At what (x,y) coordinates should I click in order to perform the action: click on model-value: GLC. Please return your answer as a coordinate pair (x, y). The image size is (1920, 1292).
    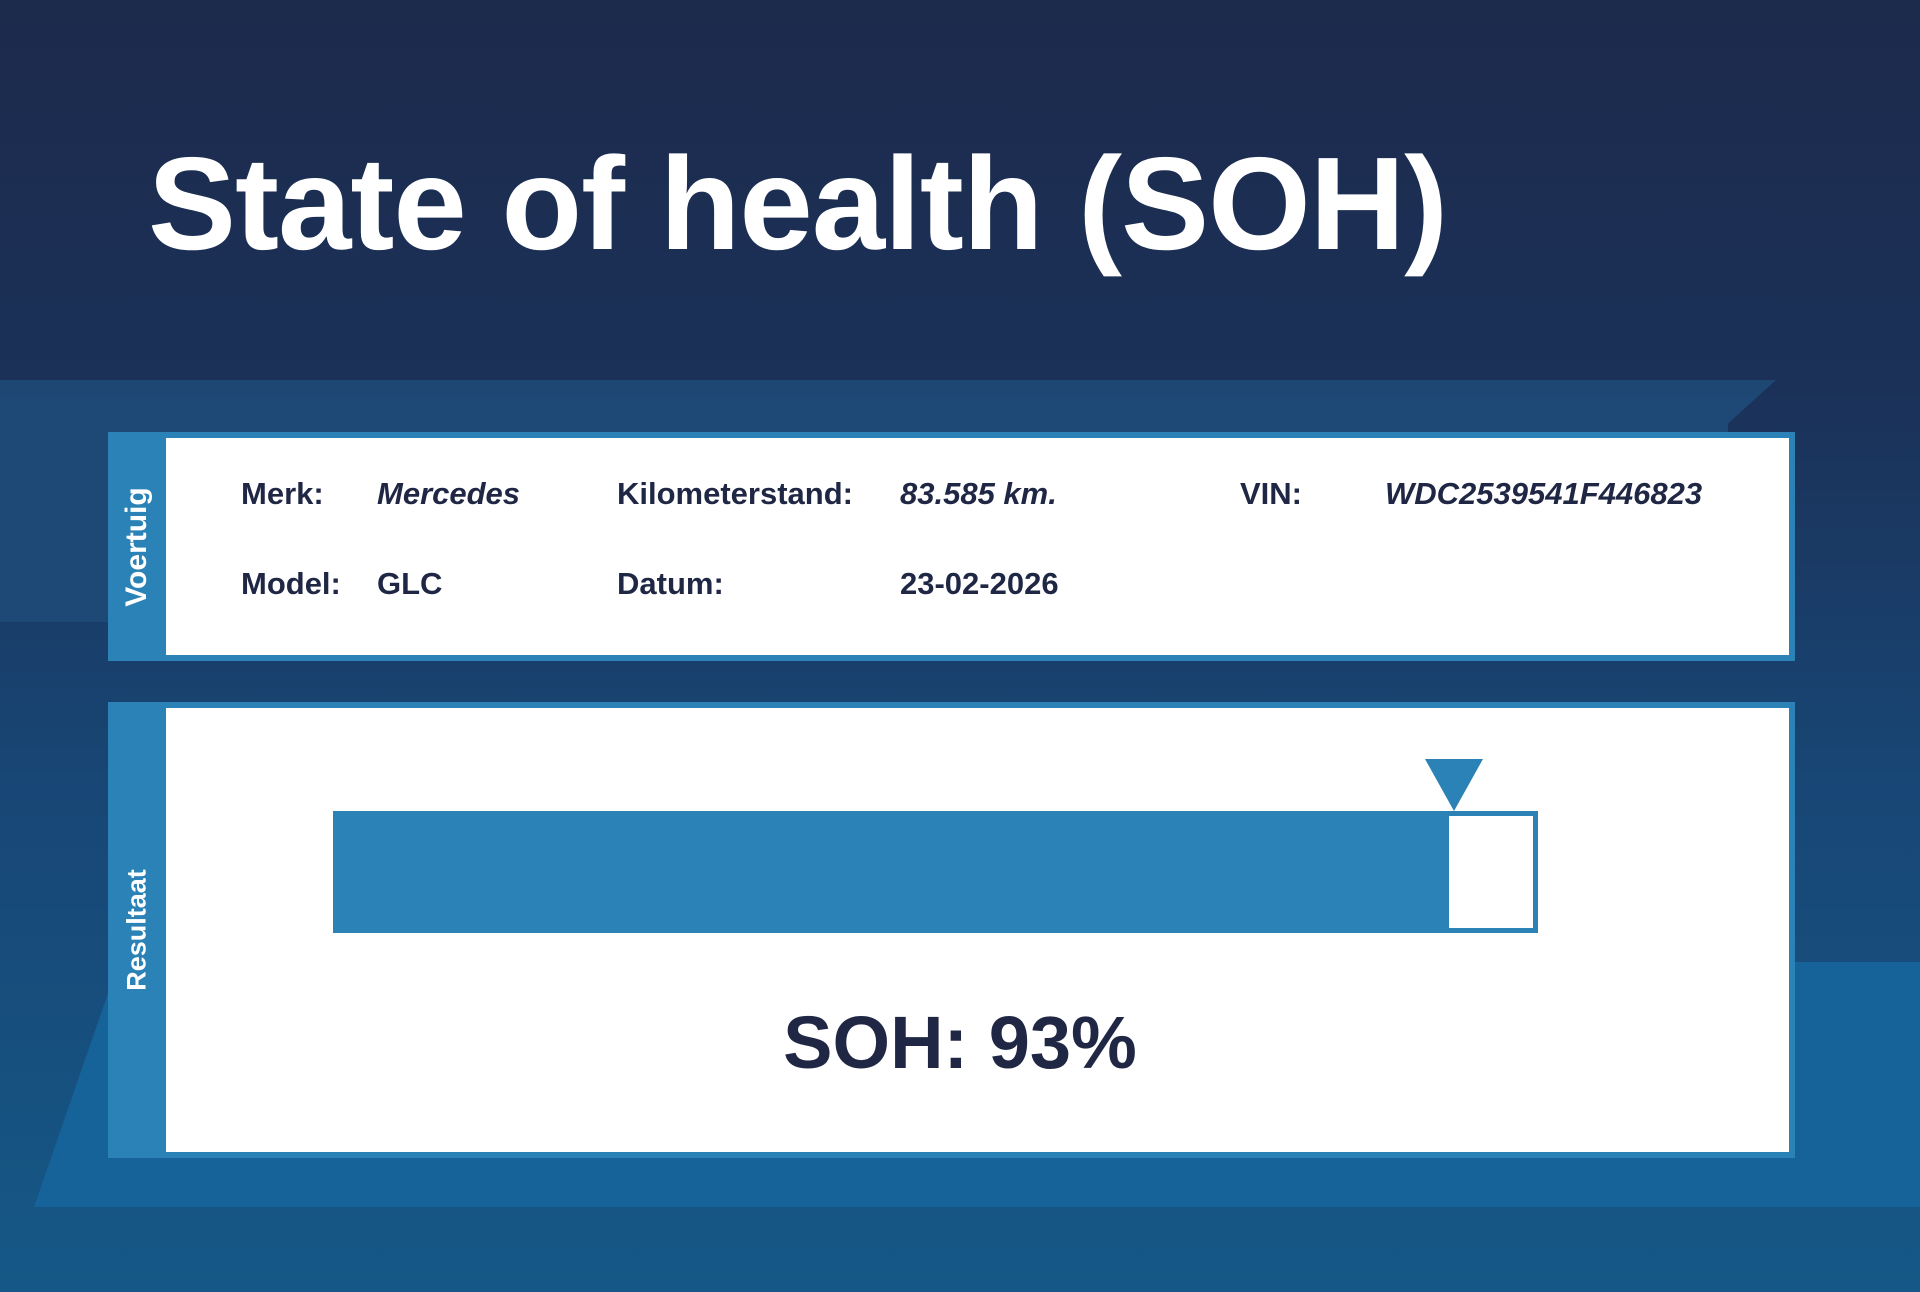
    Looking at the image, I should click on (410, 583).